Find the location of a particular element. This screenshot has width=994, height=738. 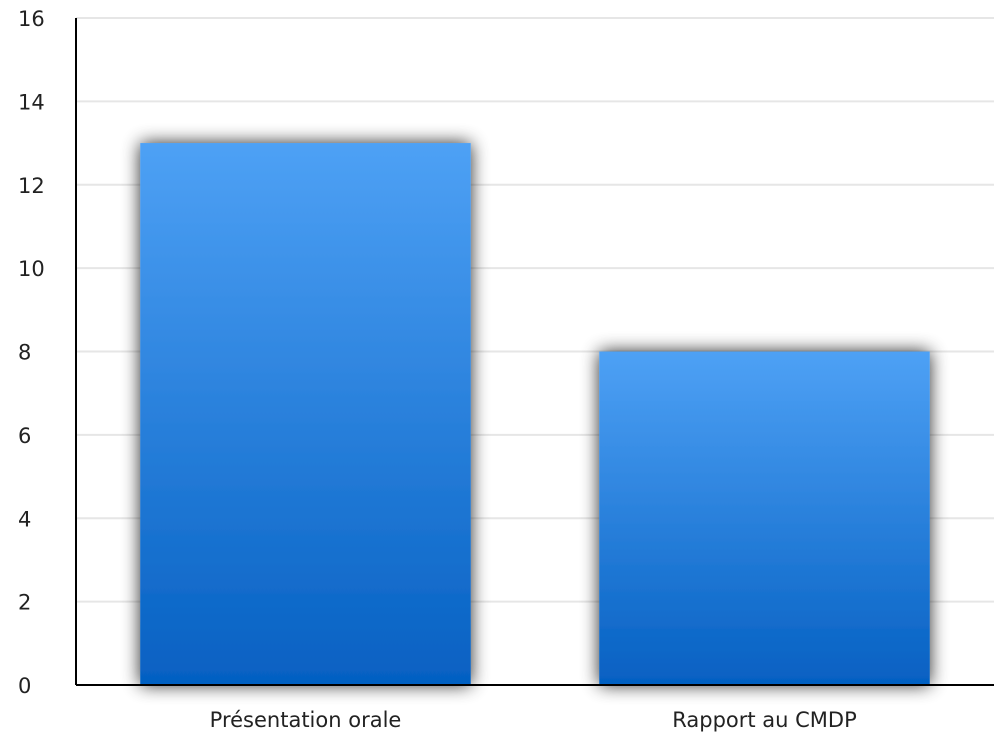

y-tick-label-14: 14 is located at coordinates (31, 102).